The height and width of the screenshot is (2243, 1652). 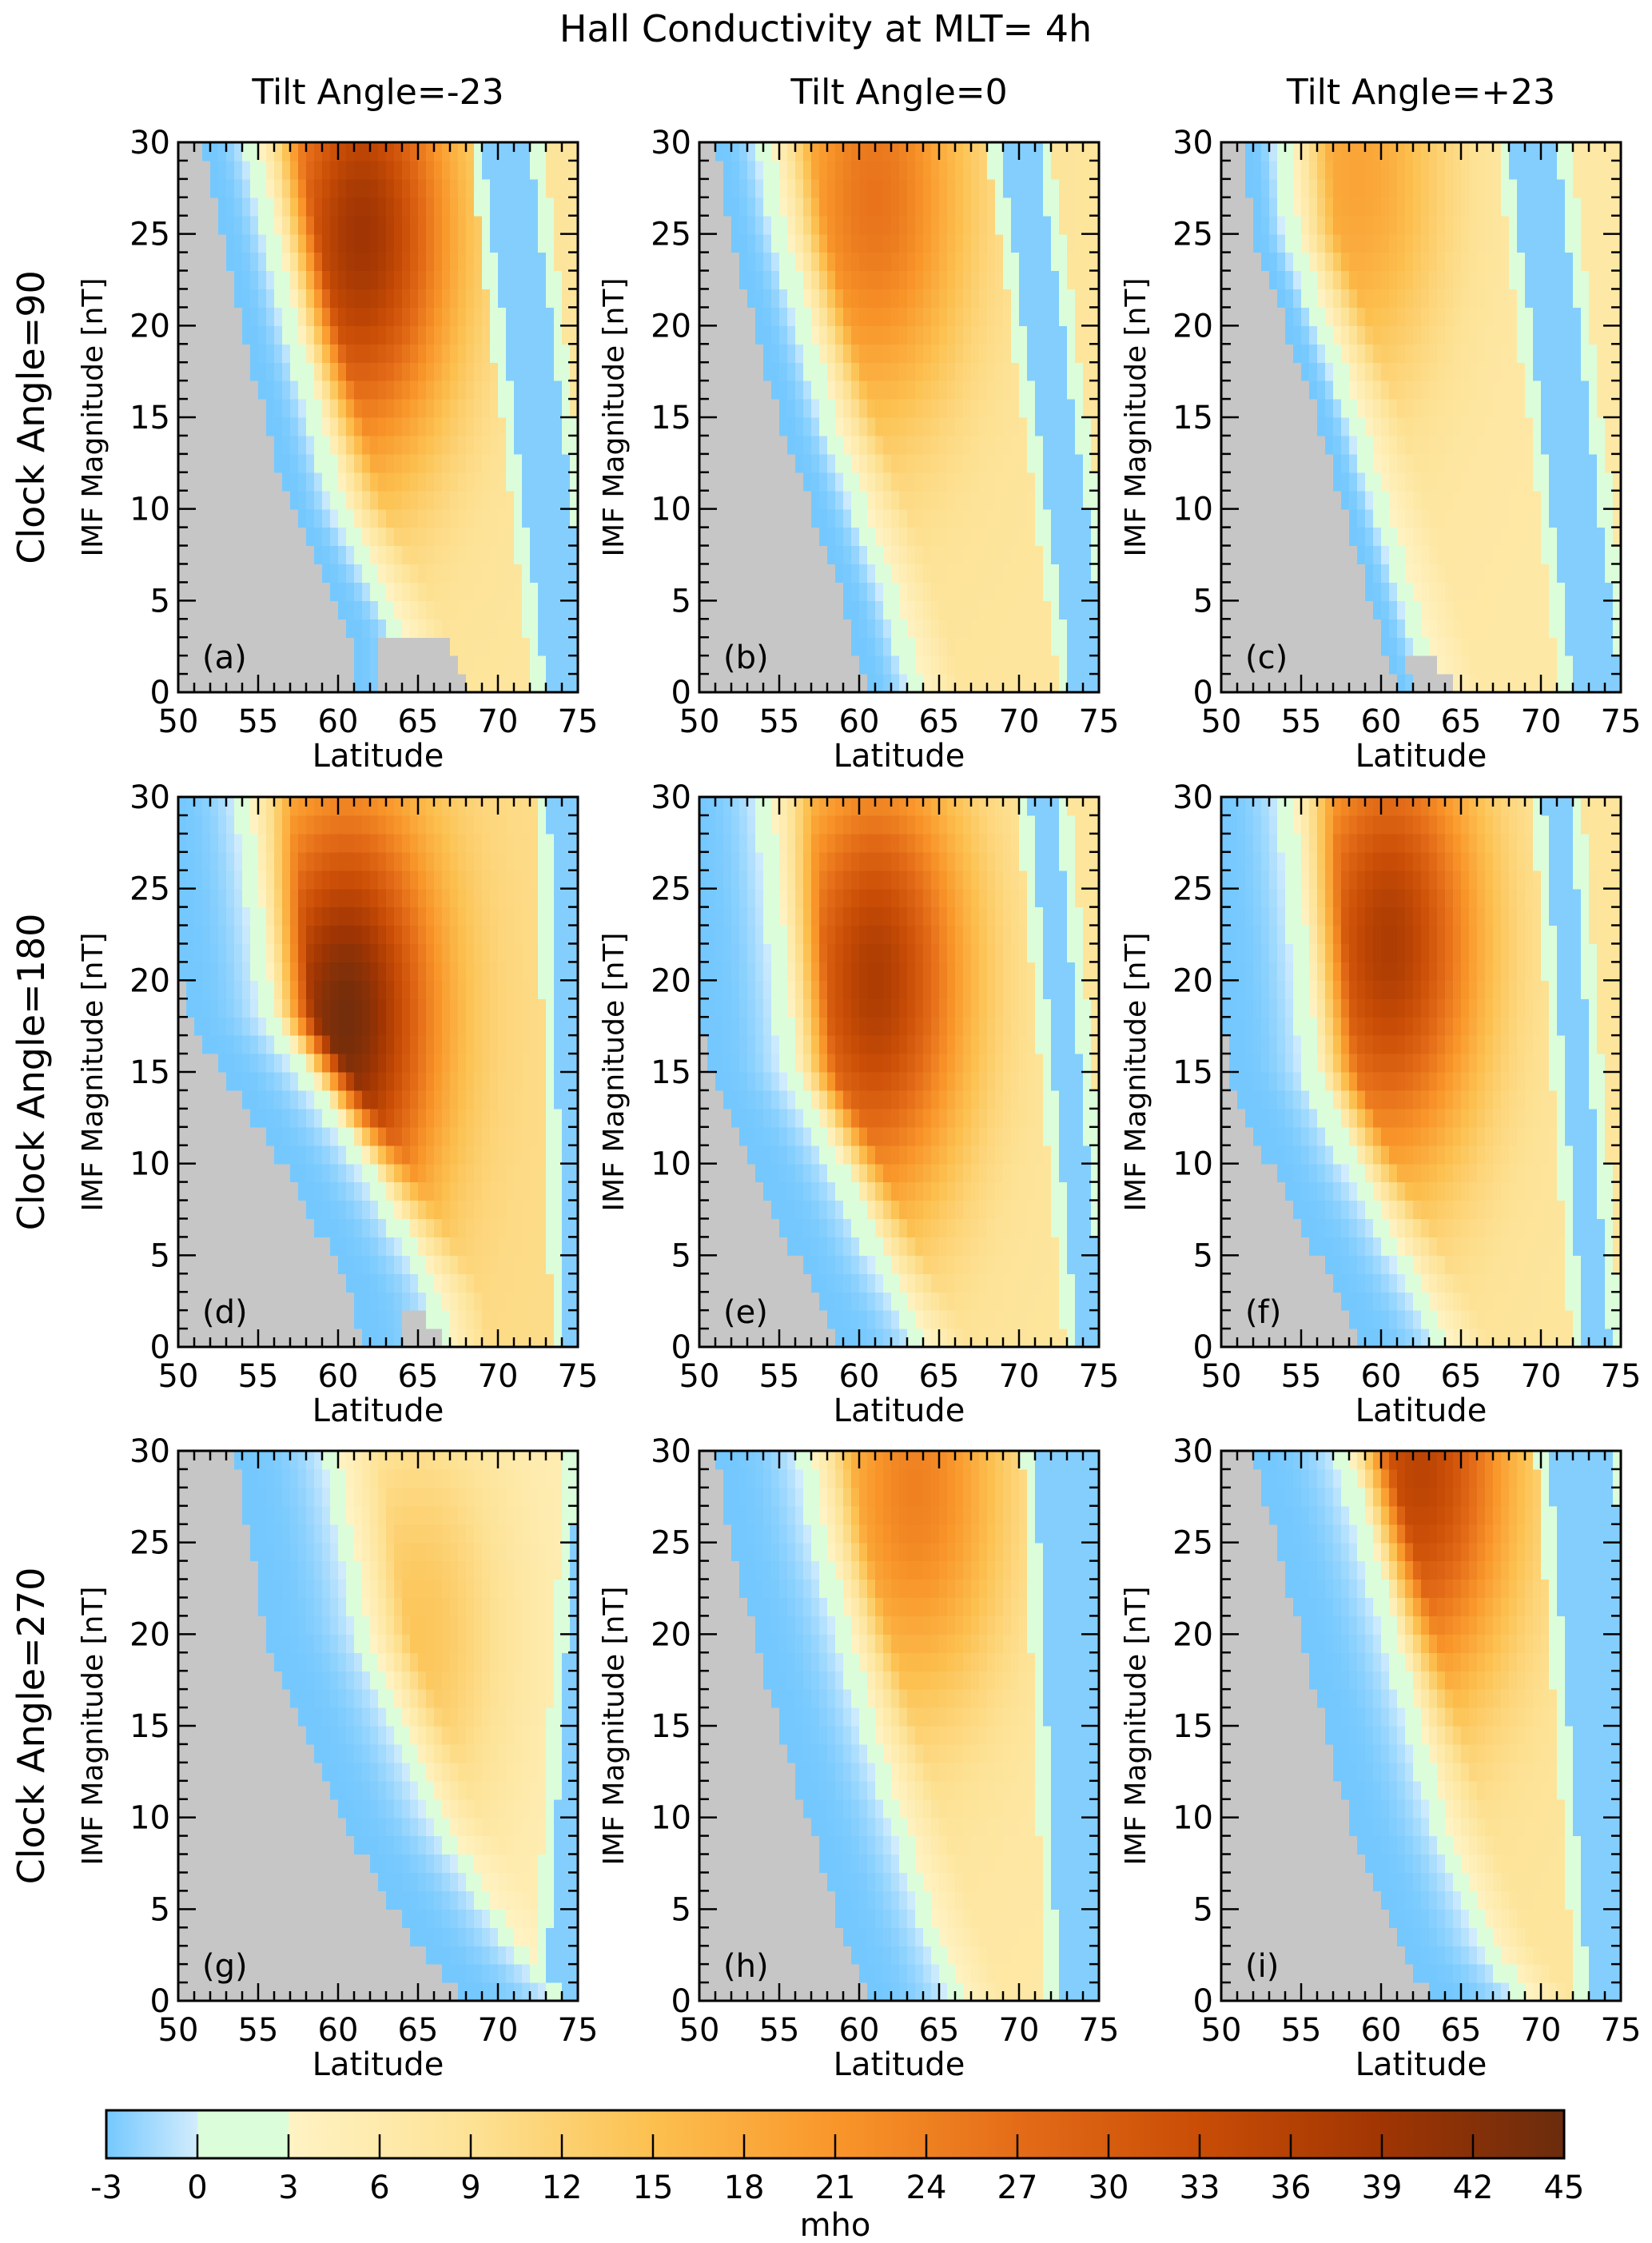 What do you see at coordinates (939, 721) in the screenshot?
I see `x-tick-label: 65` at bounding box center [939, 721].